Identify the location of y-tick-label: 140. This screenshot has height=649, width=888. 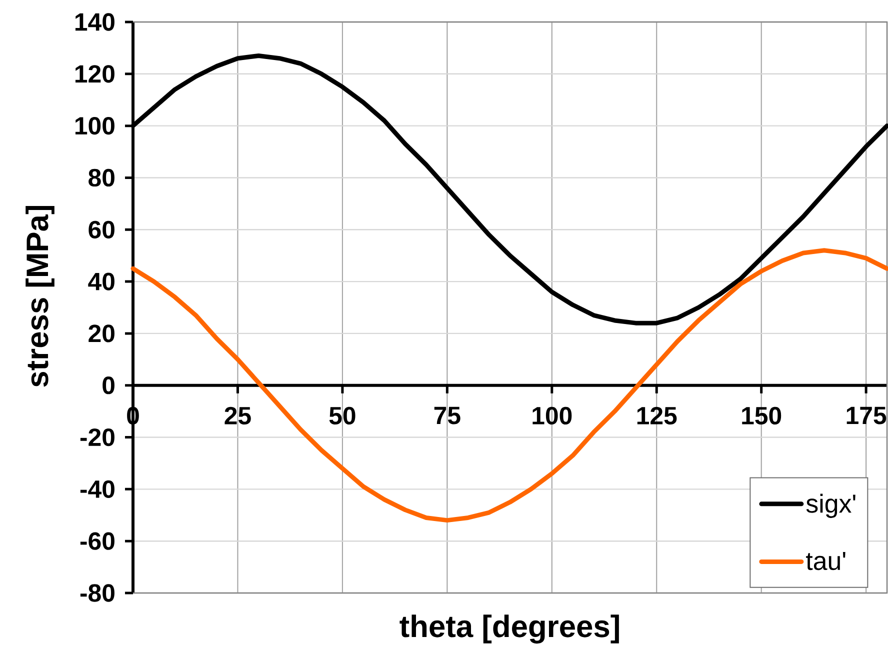
(94, 22).